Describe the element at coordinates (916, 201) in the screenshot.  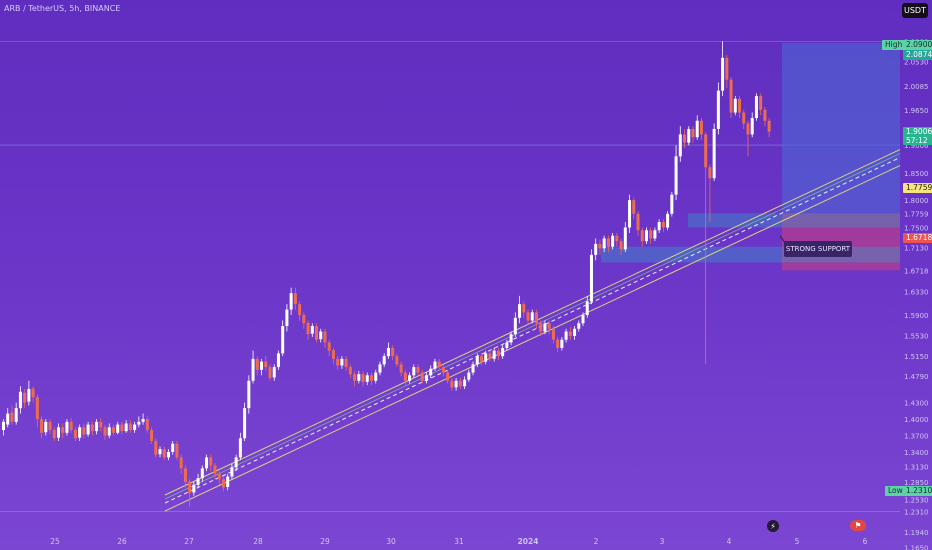
I see `price-tick-label: 1.8000` at that location.